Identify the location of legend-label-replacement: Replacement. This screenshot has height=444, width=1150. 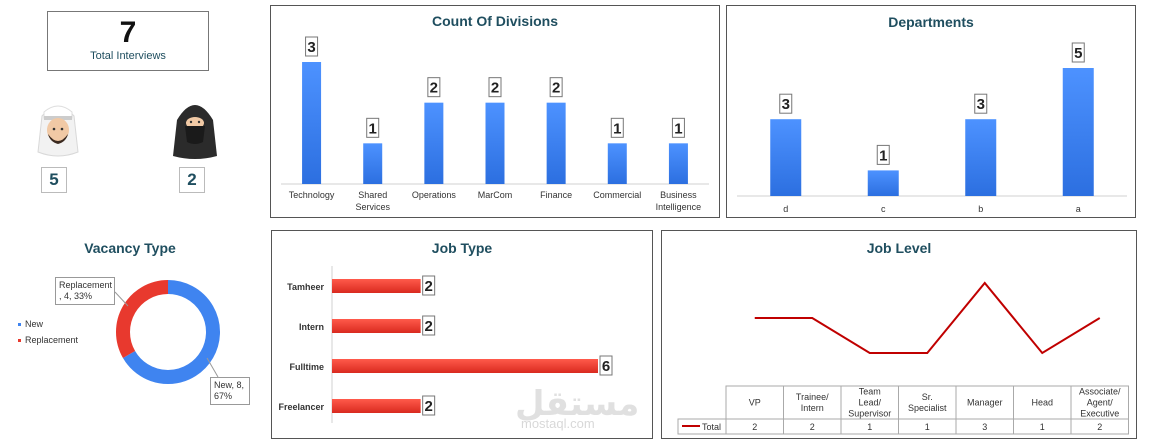
(52, 340).